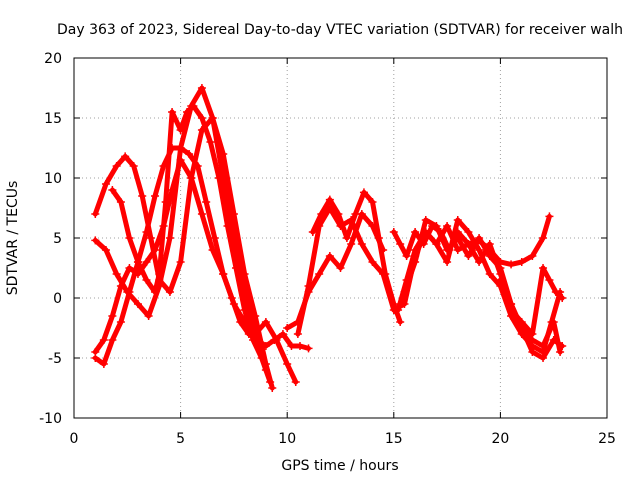 This screenshot has width=640, height=480. Describe the element at coordinates (53, 119) in the screenshot. I see `y-tick-label: 15` at that location.